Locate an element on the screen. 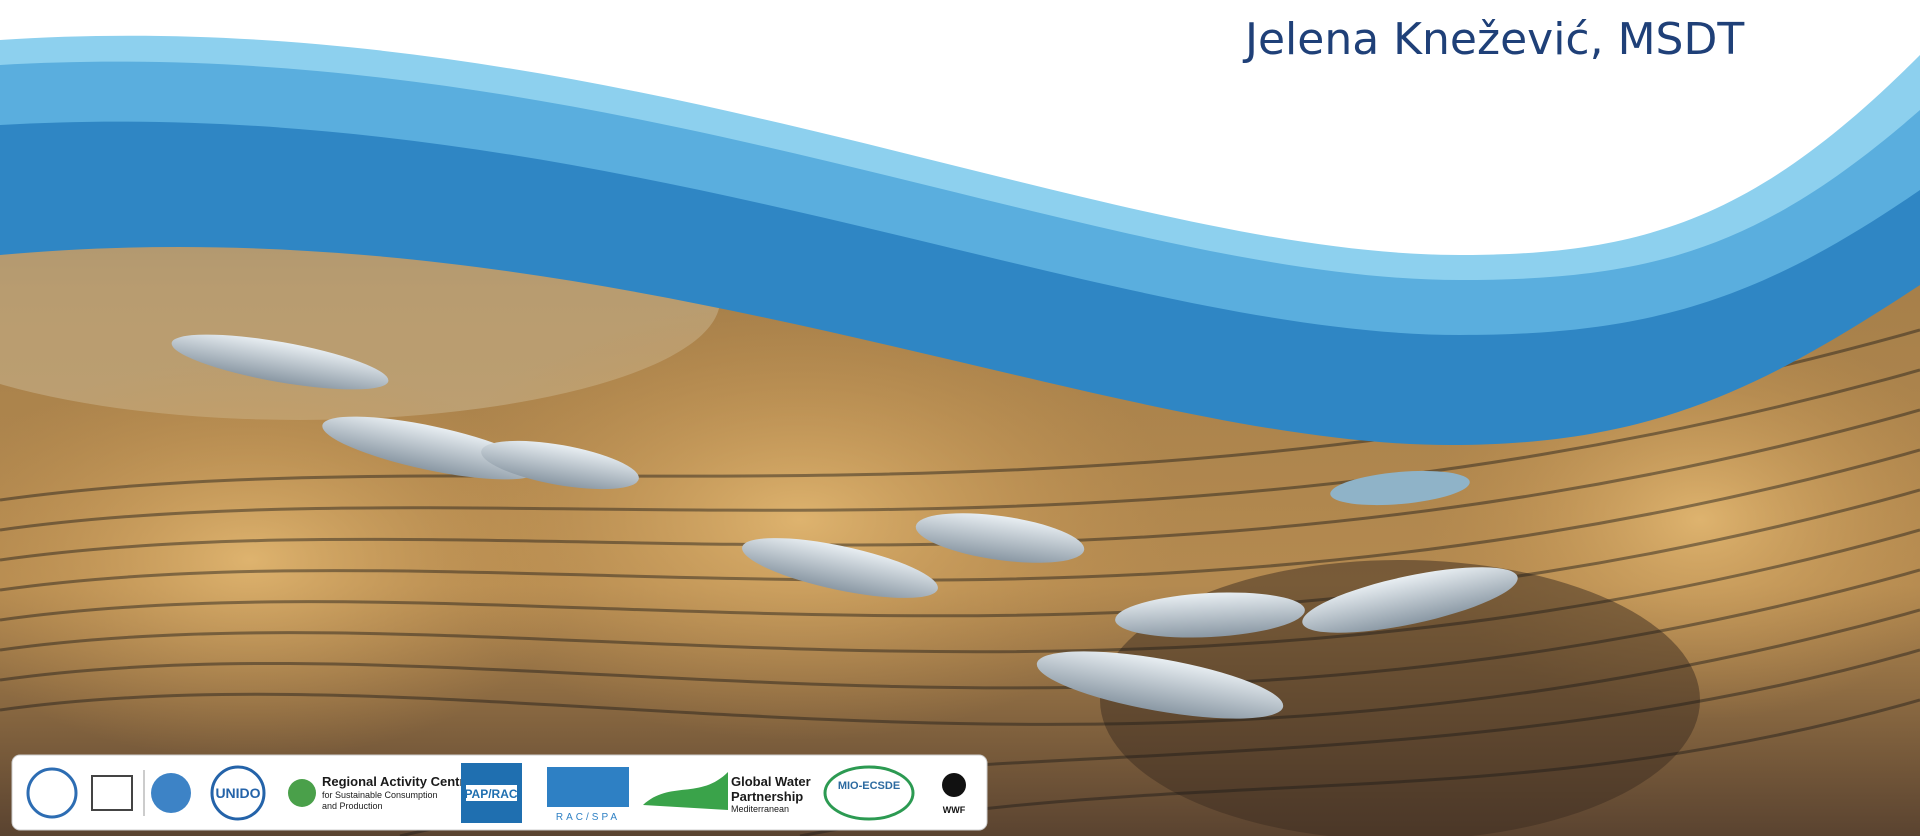  rac-spa-text: RAC/SPA is located at coordinates (588, 817).